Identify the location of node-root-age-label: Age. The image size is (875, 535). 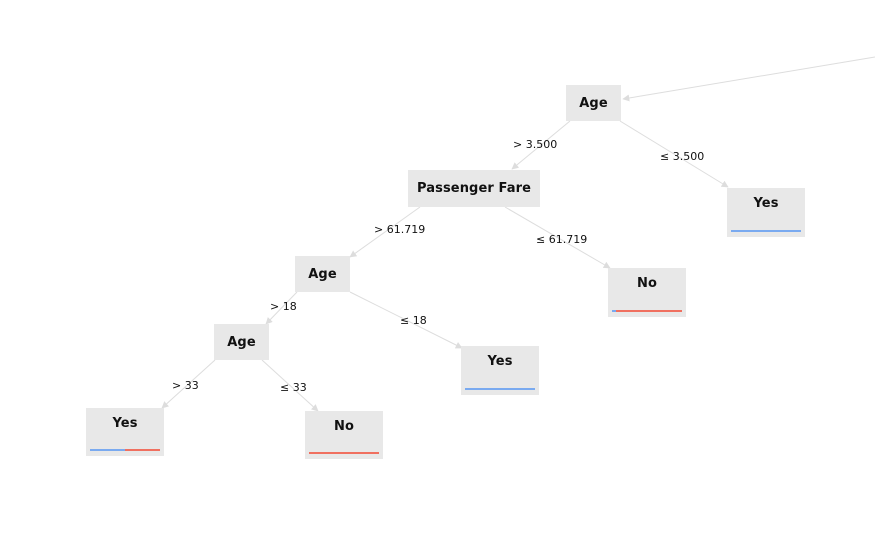
(593, 103).